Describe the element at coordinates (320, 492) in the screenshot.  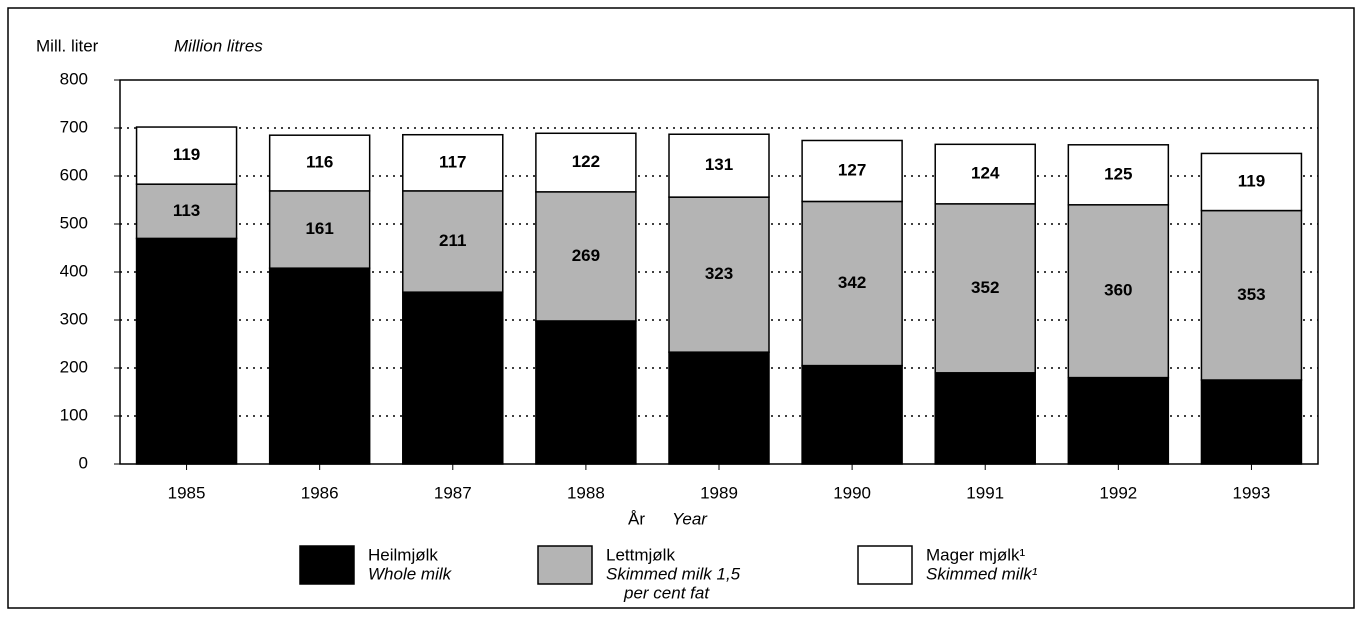
I see `x-tick-label: 1986` at that location.